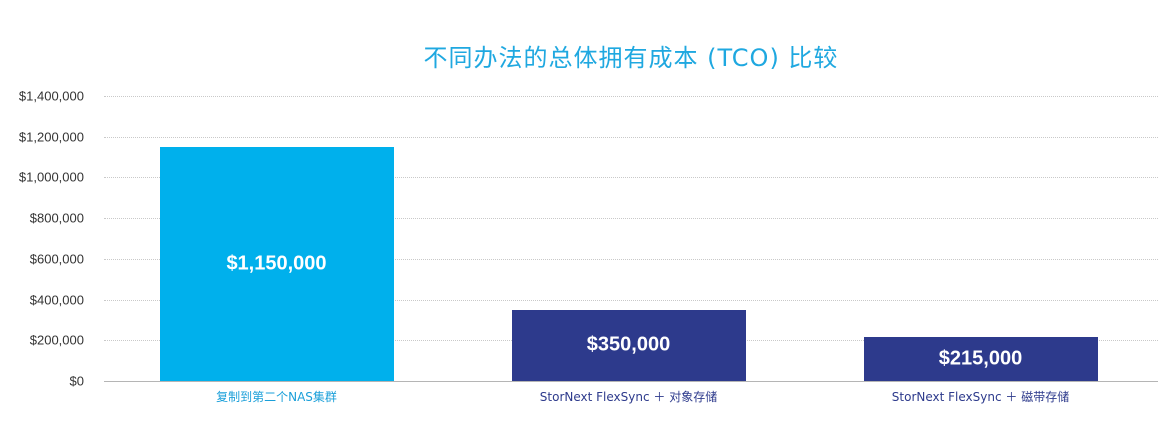  What do you see at coordinates (631, 381) in the screenshot?
I see `x-axis-baseline` at bounding box center [631, 381].